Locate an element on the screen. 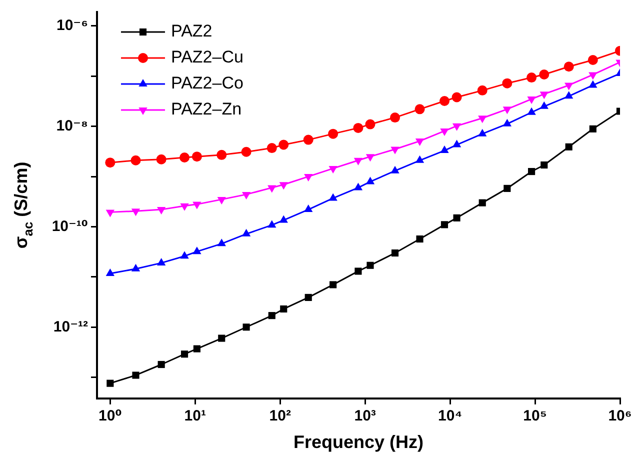 Image resolution: width=636 pixels, height=462 pixels. x-tick-label: 10⁴ is located at coordinates (450, 416).